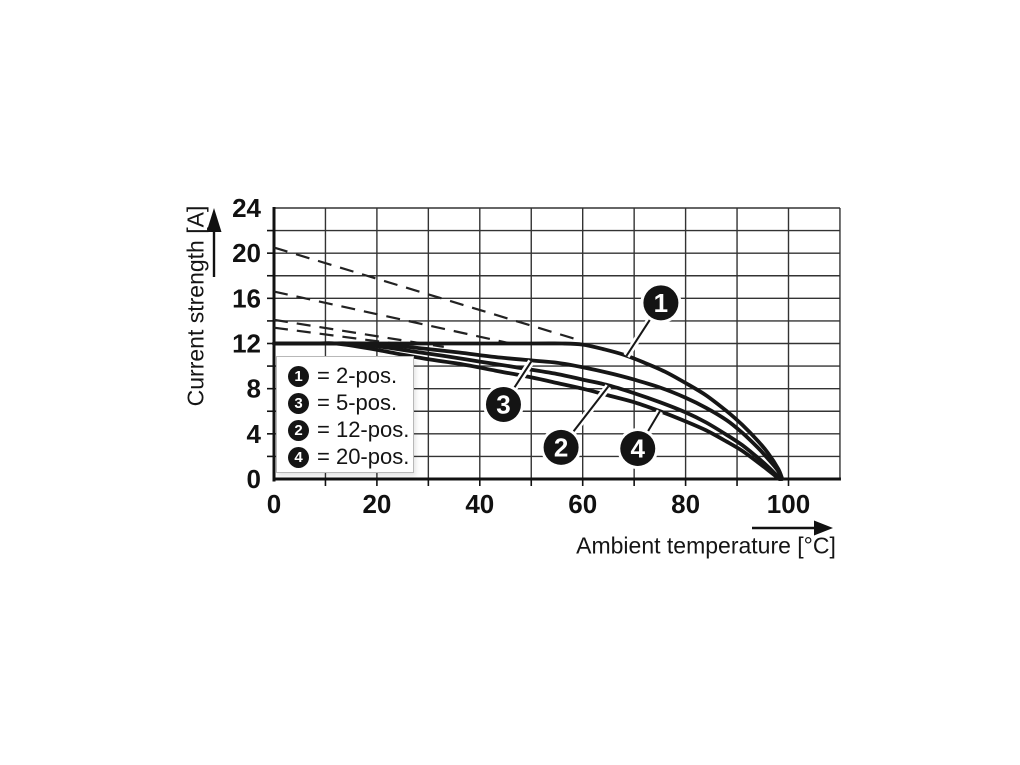  Describe the element at coordinates (823, 528) in the screenshot. I see `x-axis-arrow-head` at that location.